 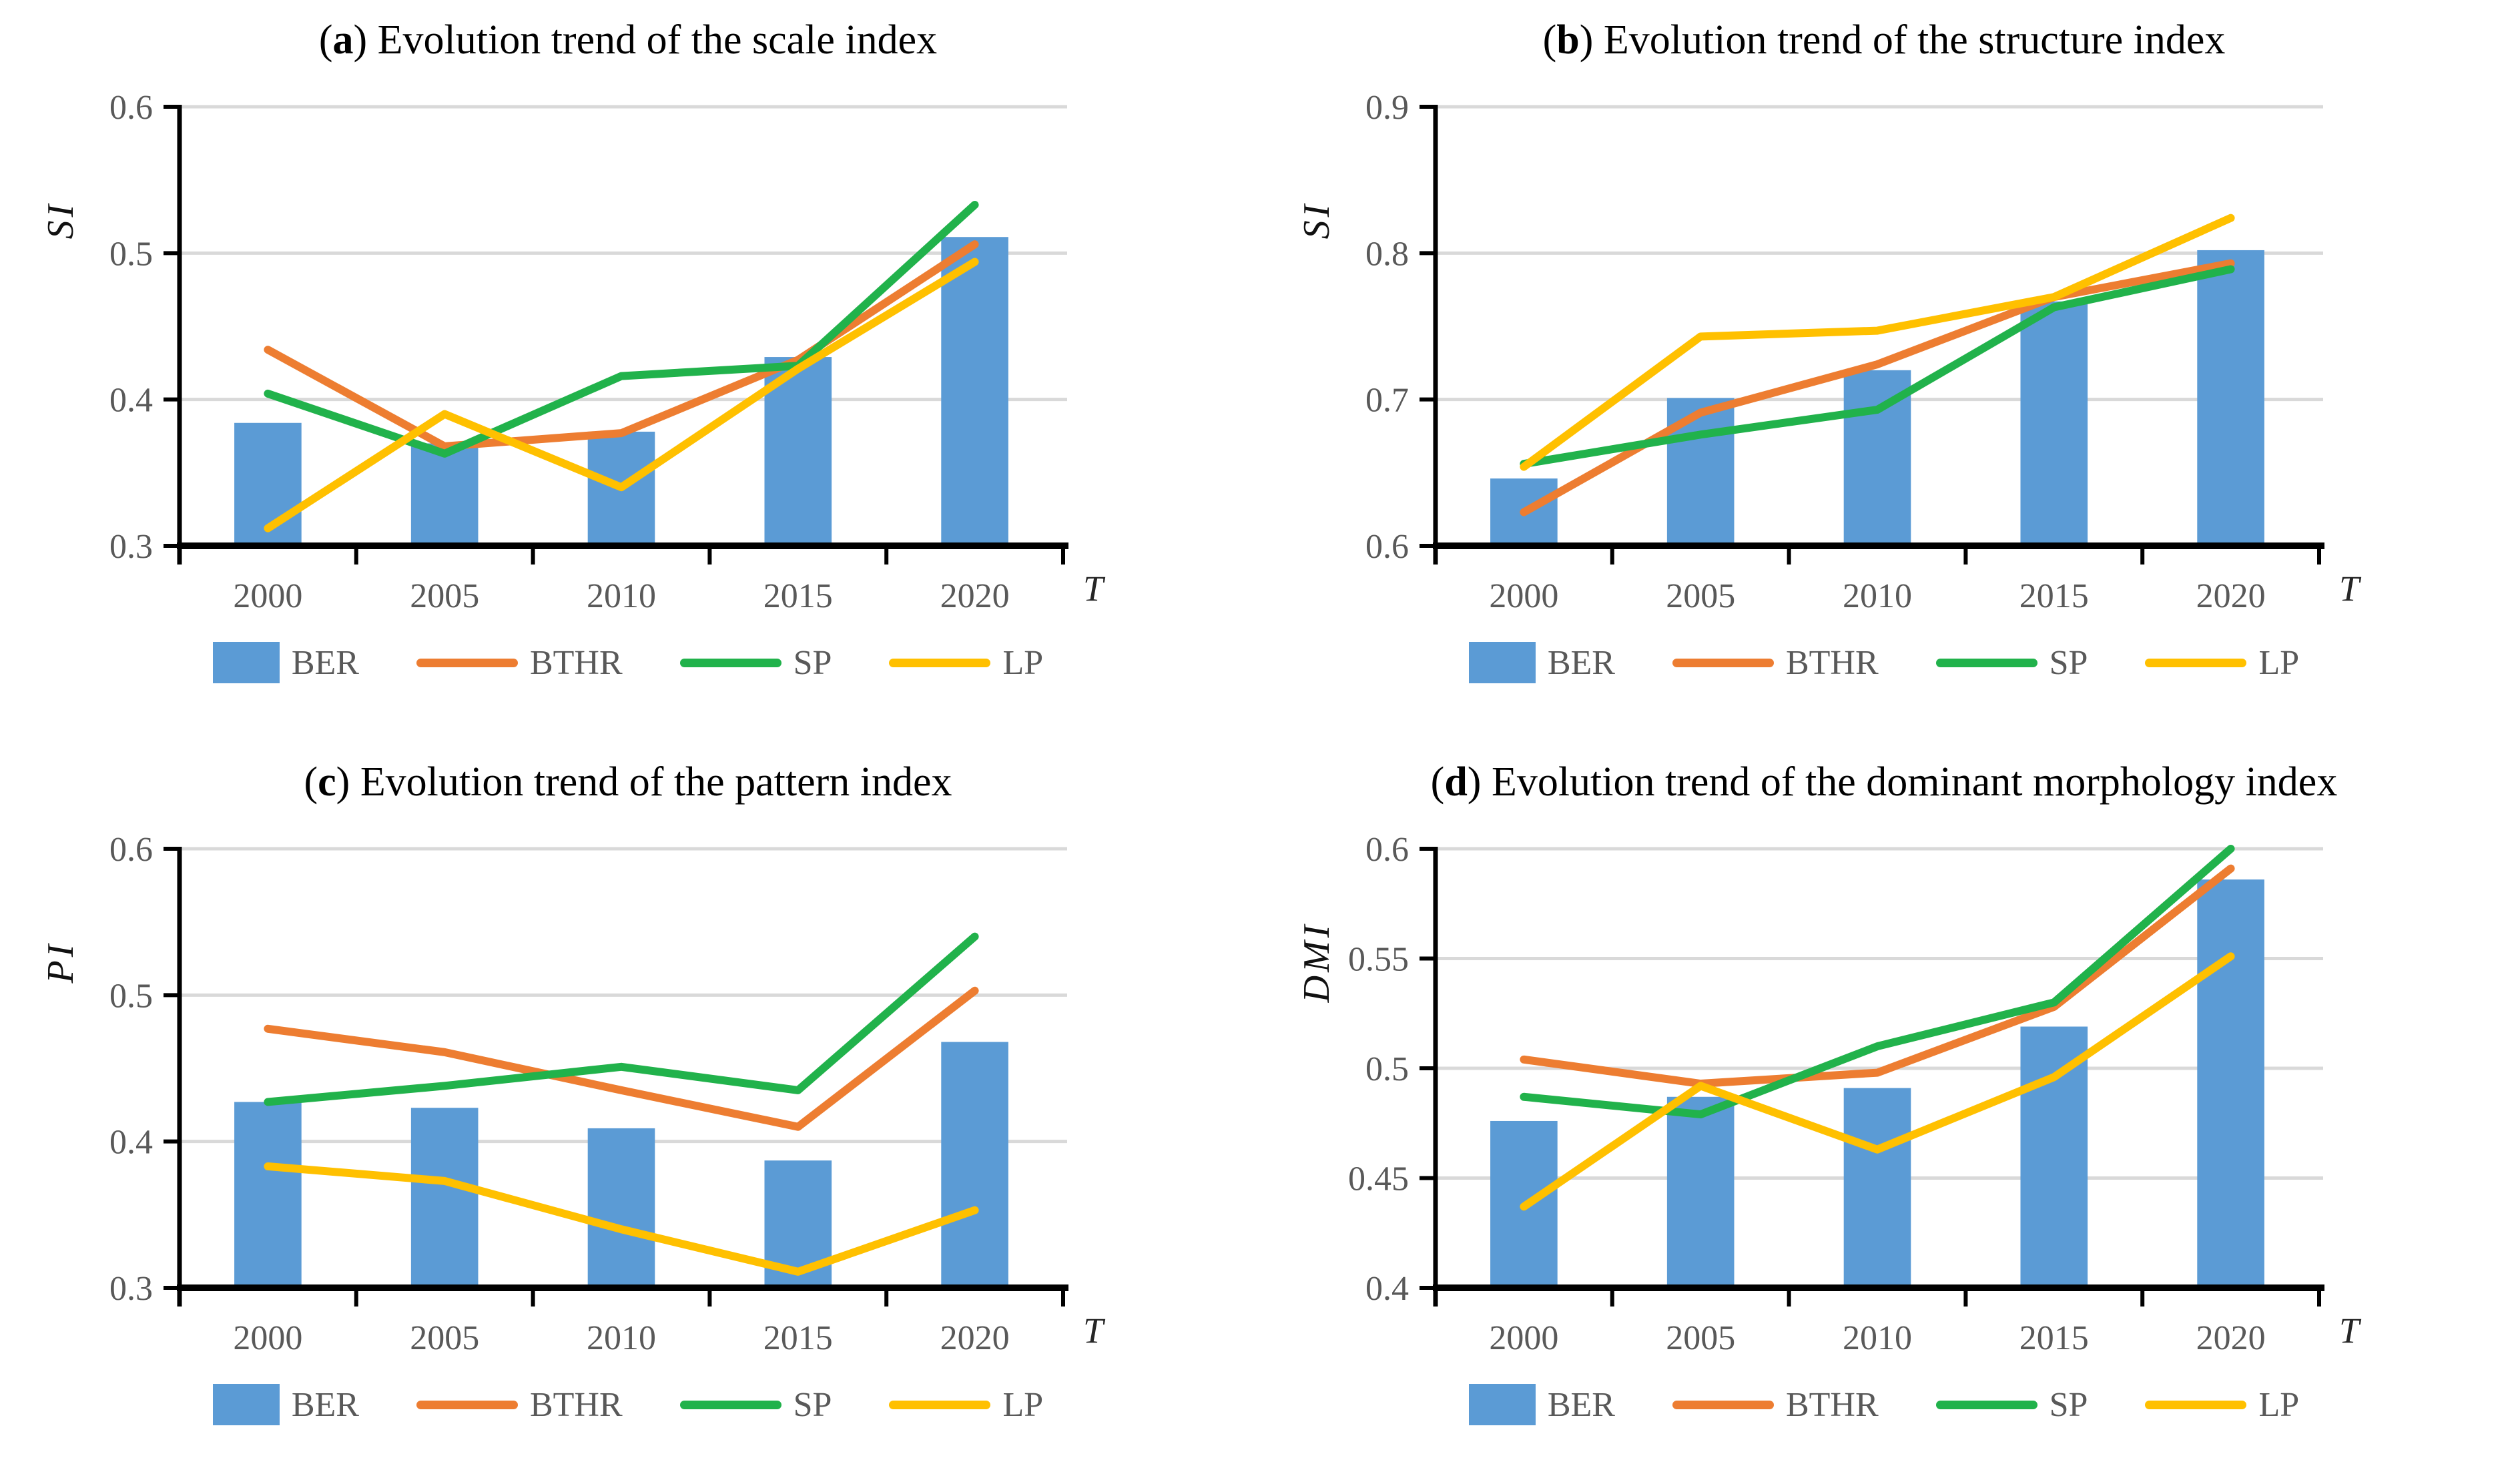 I want to click on bar-BER-2010, so click(x=621, y=1208).